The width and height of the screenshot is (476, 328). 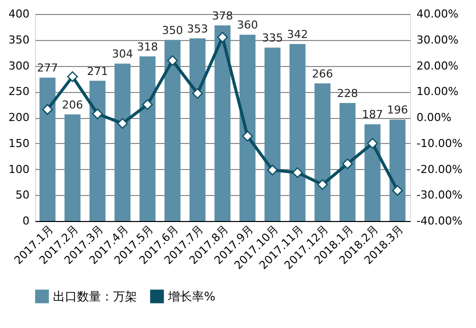 What do you see at coordinates (437, 14) in the screenshot?
I see `y2-tick-label: 40.00%` at bounding box center [437, 14].